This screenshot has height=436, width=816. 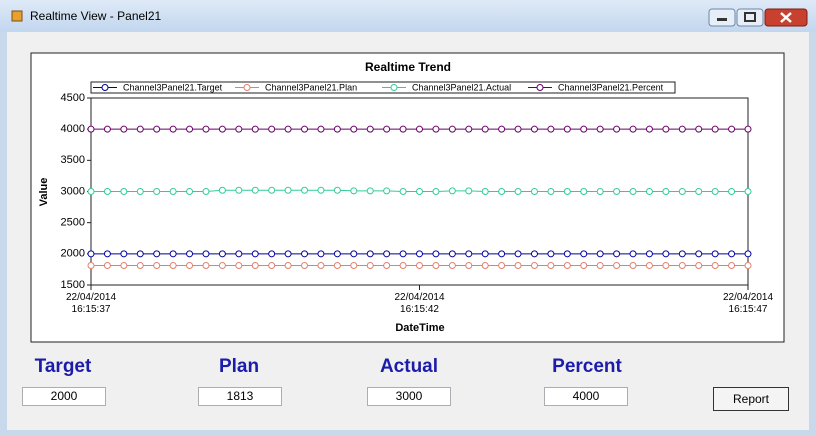 I want to click on title-bar, so click(x=408, y=16).